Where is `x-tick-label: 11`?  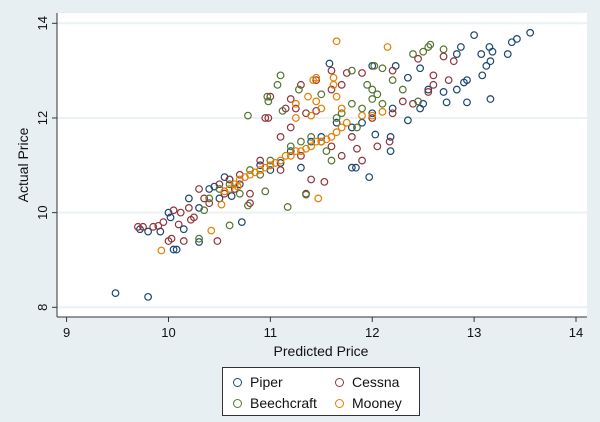 x-tick-label: 11 is located at coordinates (271, 332).